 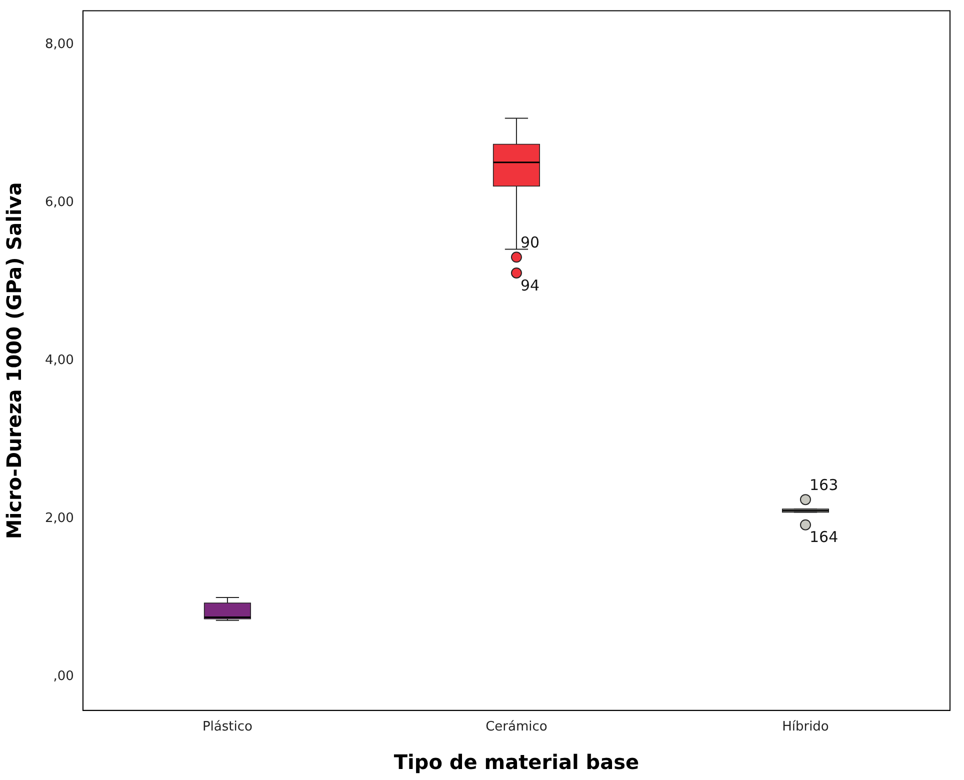 I want to click on y-axis-title: Micro-Dureza 1000 (GPa) Saliva, so click(x=14, y=361).